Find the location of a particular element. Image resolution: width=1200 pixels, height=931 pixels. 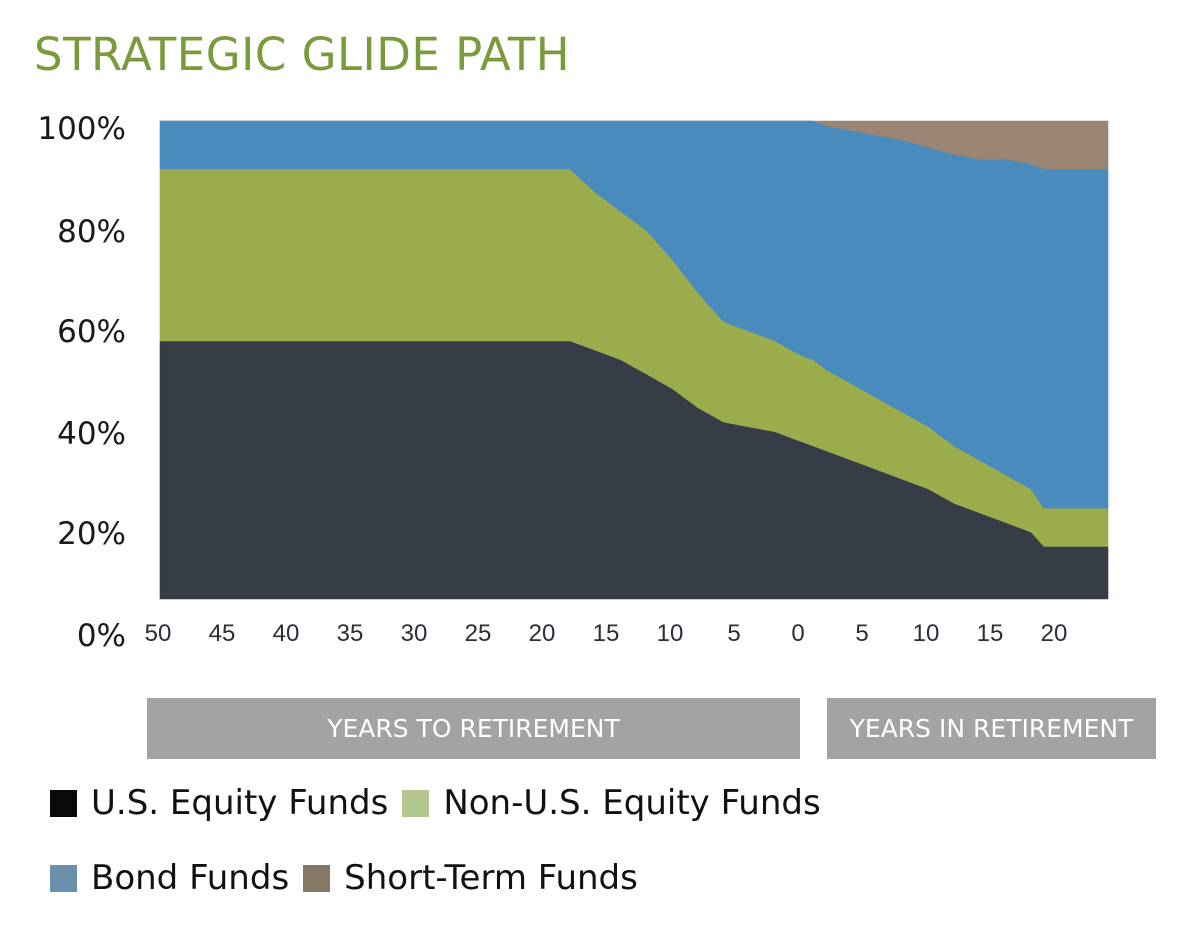

legend-item-bond: Bond Funds is located at coordinates (169, 878).